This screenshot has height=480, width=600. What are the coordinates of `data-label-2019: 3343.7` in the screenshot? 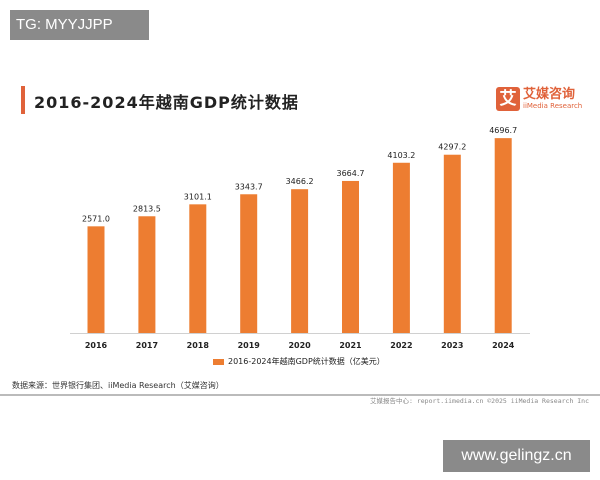 It's located at (249, 186).